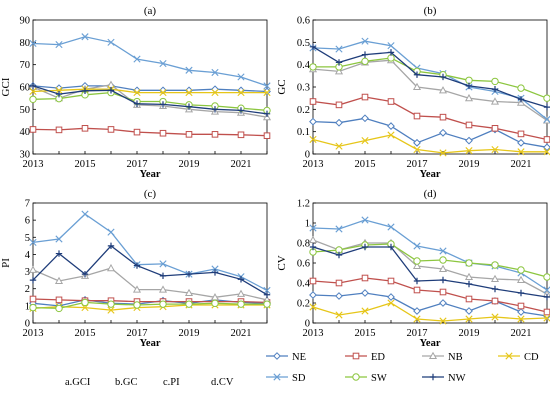 The width and height of the screenshot is (550, 405). What do you see at coordinates (433, 377) in the screenshot?
I see `legend-marker` at bounding box center [433, 377].